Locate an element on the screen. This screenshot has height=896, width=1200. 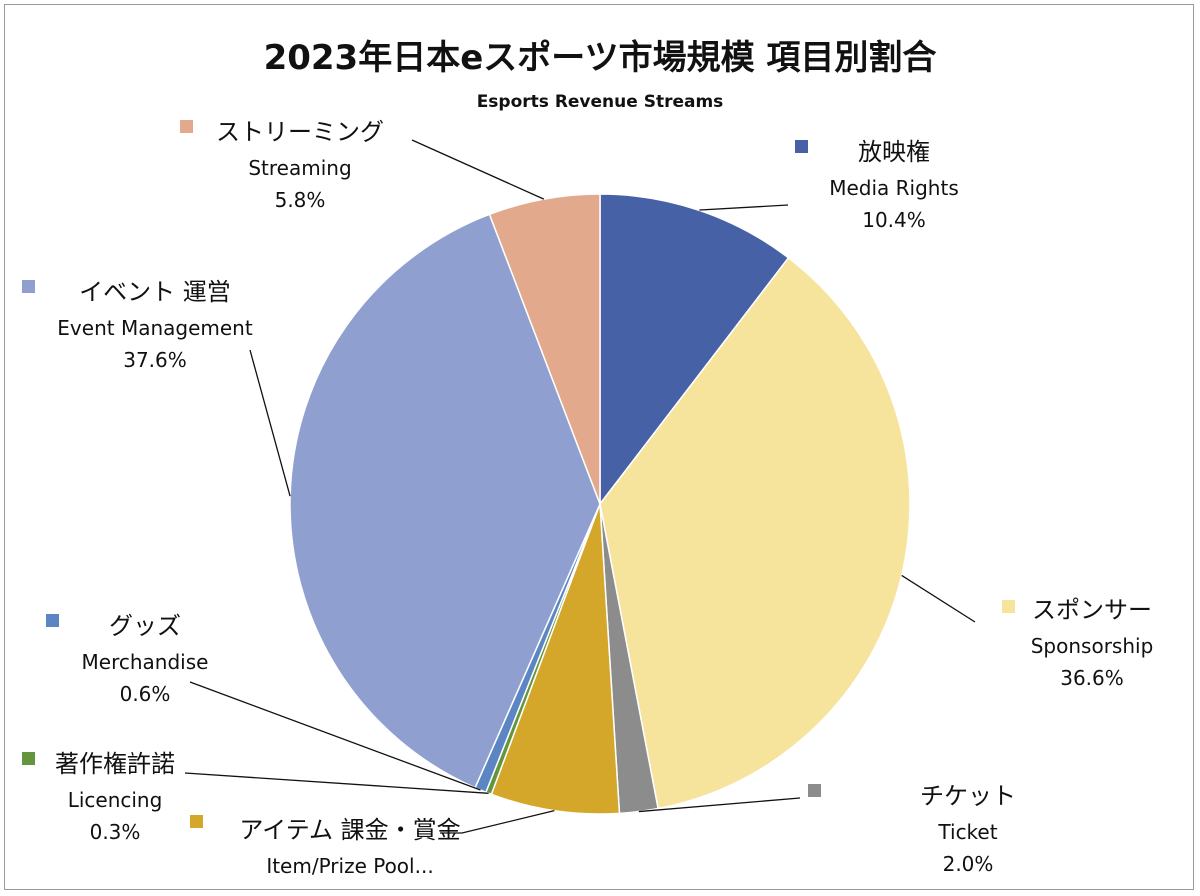
legend-swatch-event-management is located at coordinates (28, 286).